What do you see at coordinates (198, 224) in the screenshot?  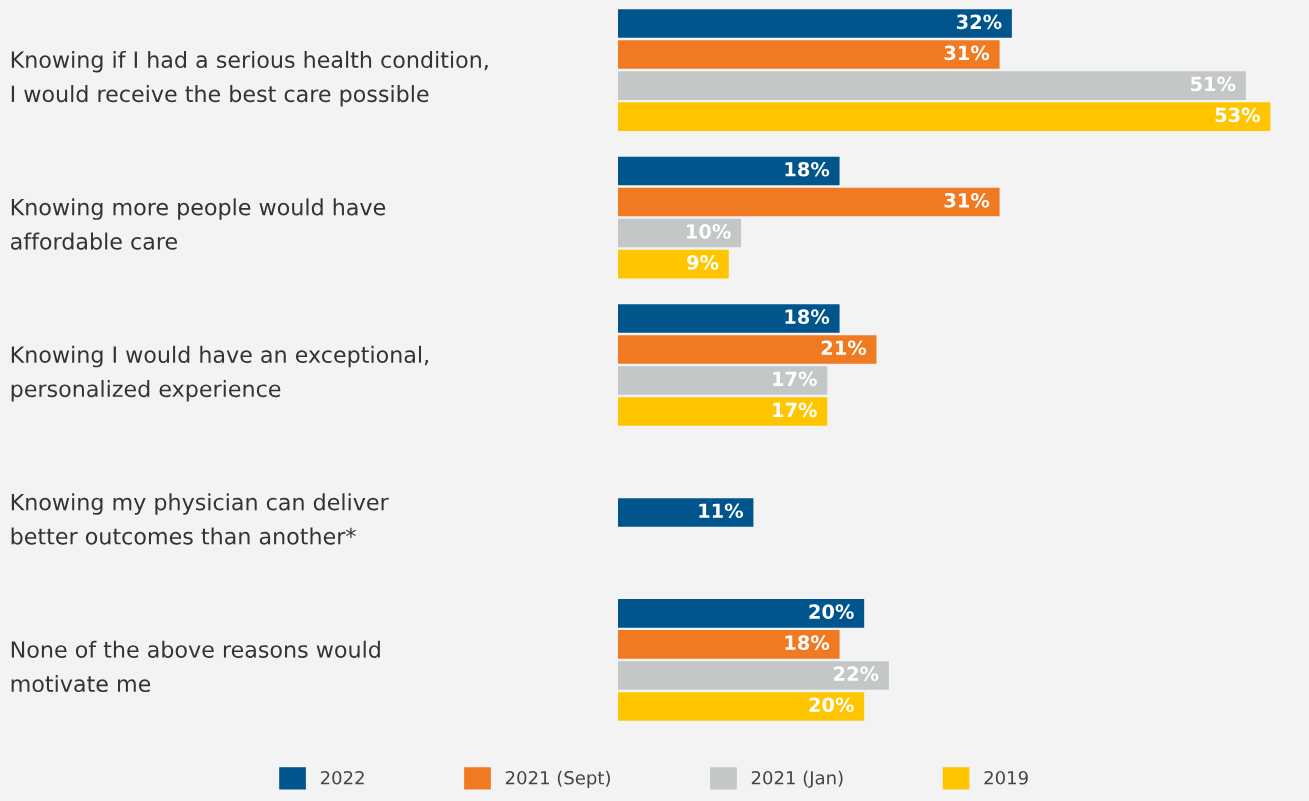 I see `y-tick-label: Knowing more people would have affordable care` at bounding box center [198, 224].